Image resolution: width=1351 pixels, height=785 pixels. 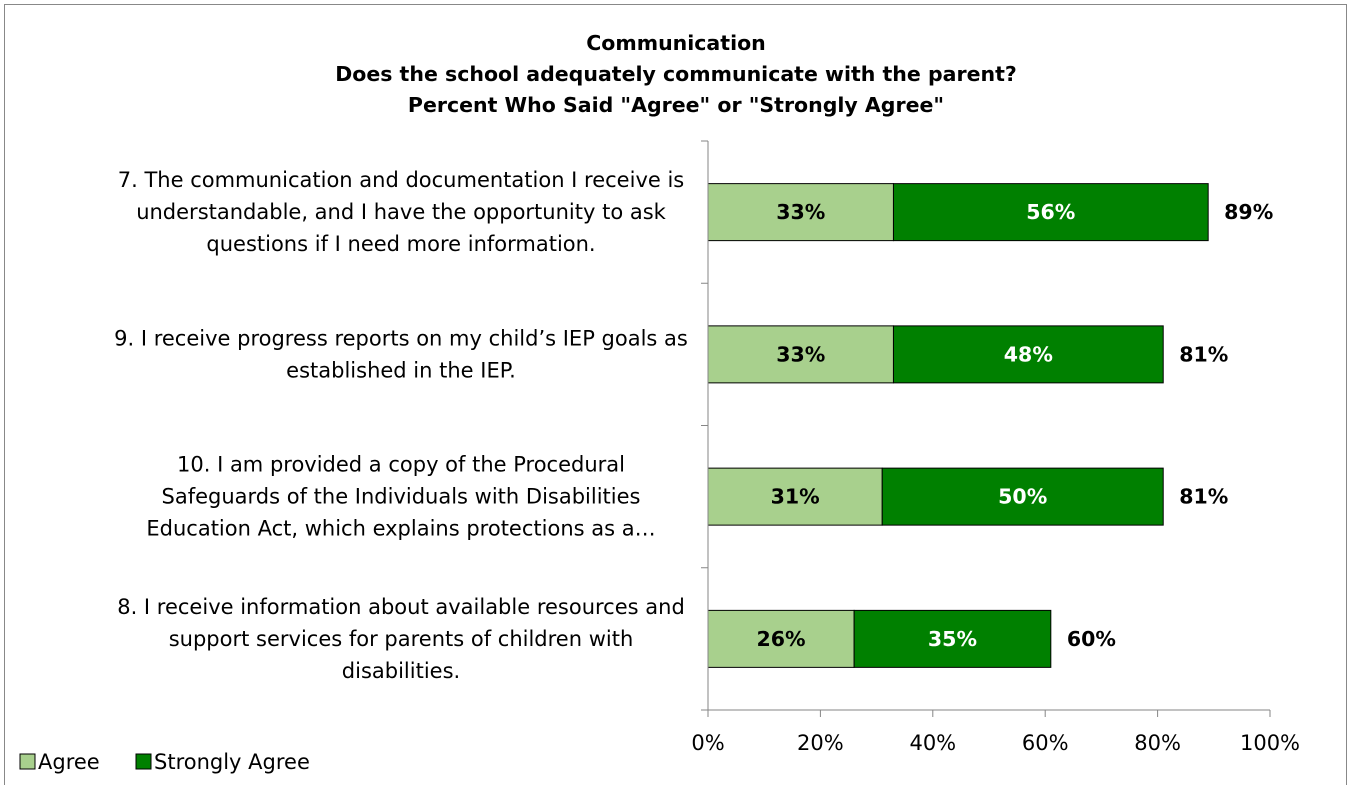 What do you see at coordinates (400, 244) in the screenshot?
I see `category-label-line: questions if I need more information.` at bounding box center [400, 244].